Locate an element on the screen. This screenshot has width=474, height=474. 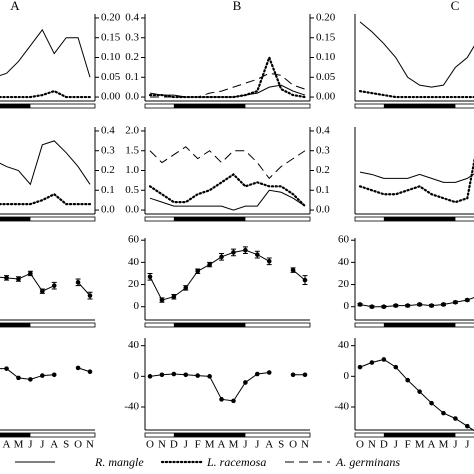
y-tick-label: 20 is located at coordinates (134, 284).